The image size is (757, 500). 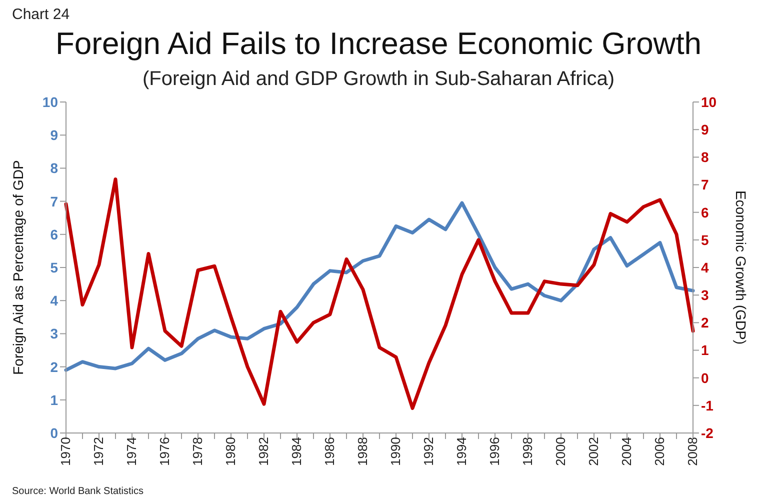 I want to click on y2-tick-label: 6, so click(x=705, y=212).